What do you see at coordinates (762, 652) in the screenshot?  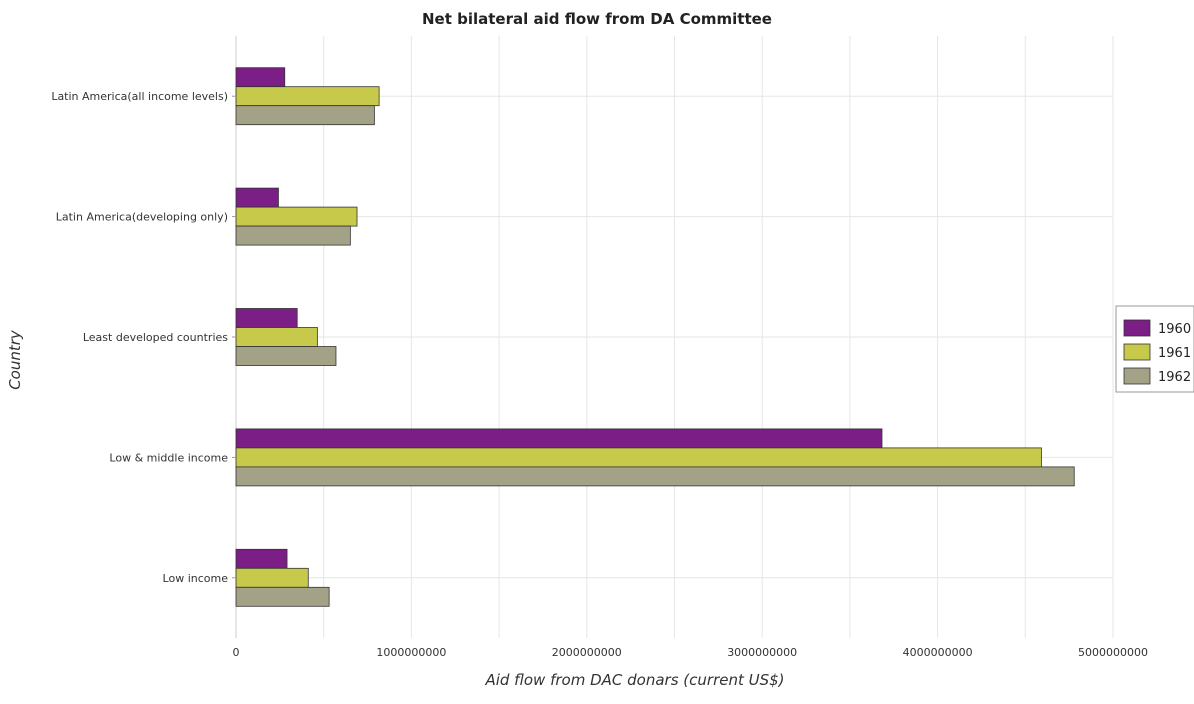 I see `x-tick-label: 3000000000` at bounding box center [762, 652].